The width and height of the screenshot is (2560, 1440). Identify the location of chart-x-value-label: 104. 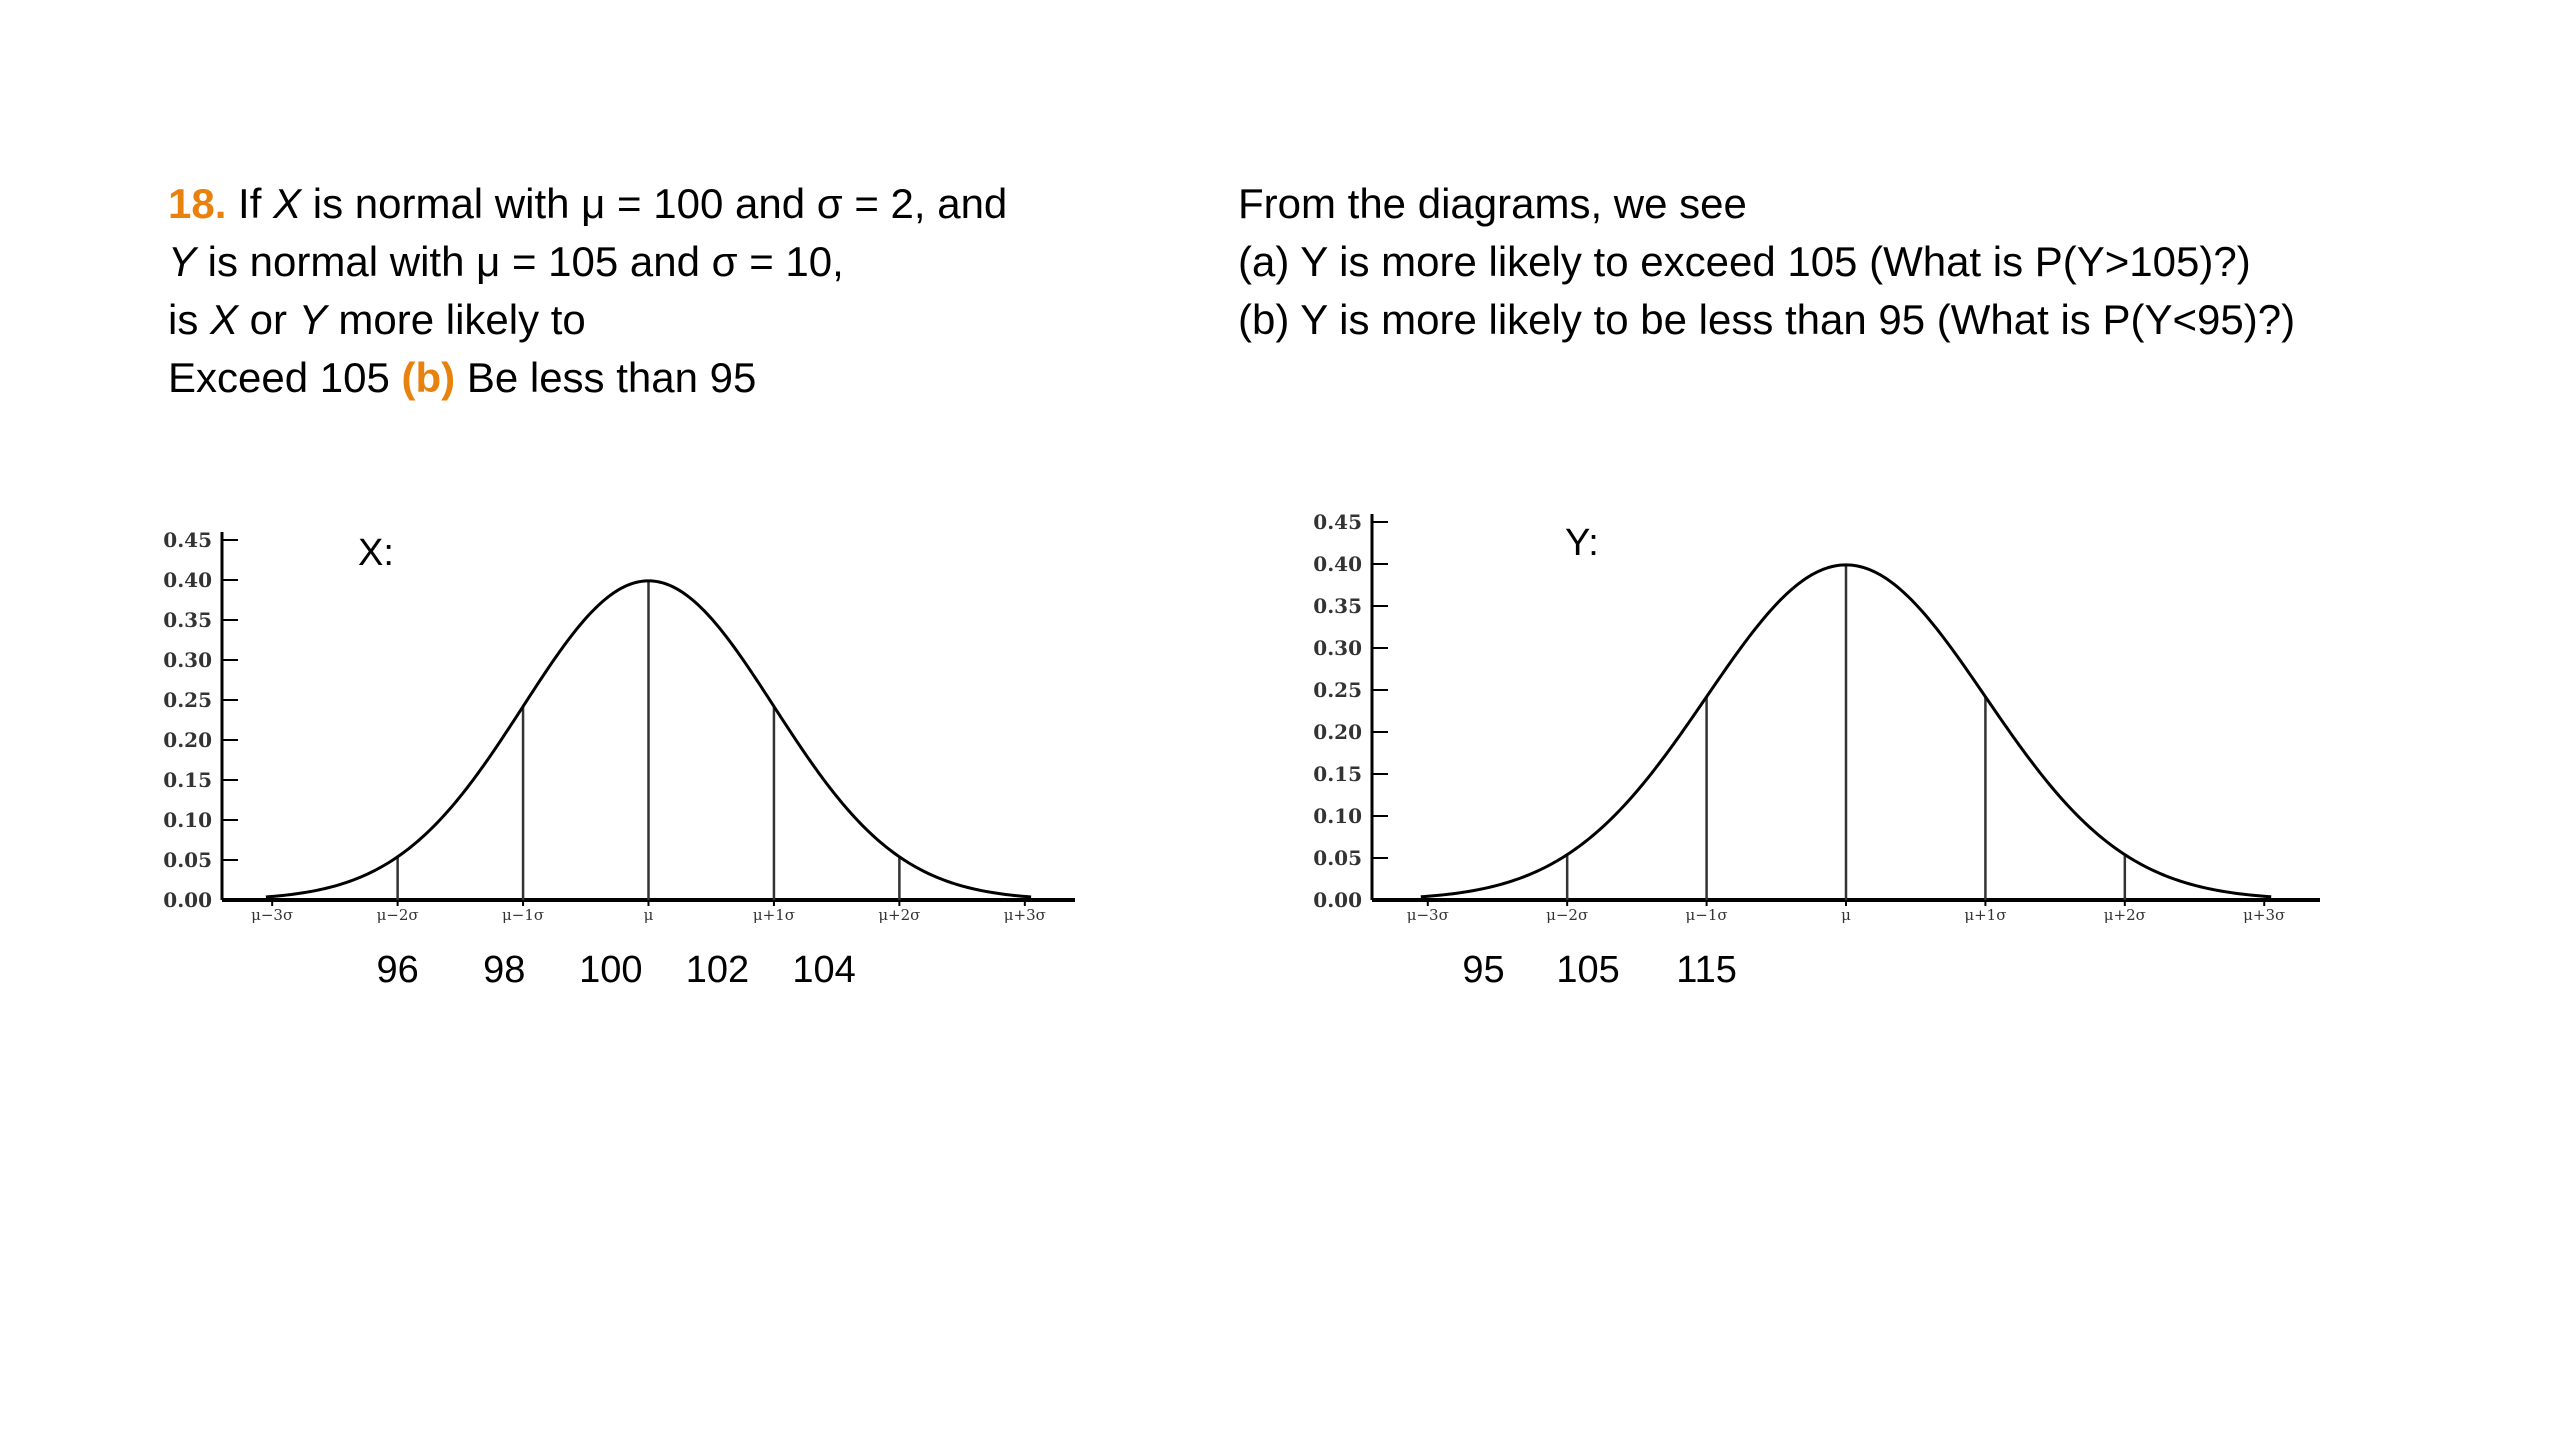
(823, 970).